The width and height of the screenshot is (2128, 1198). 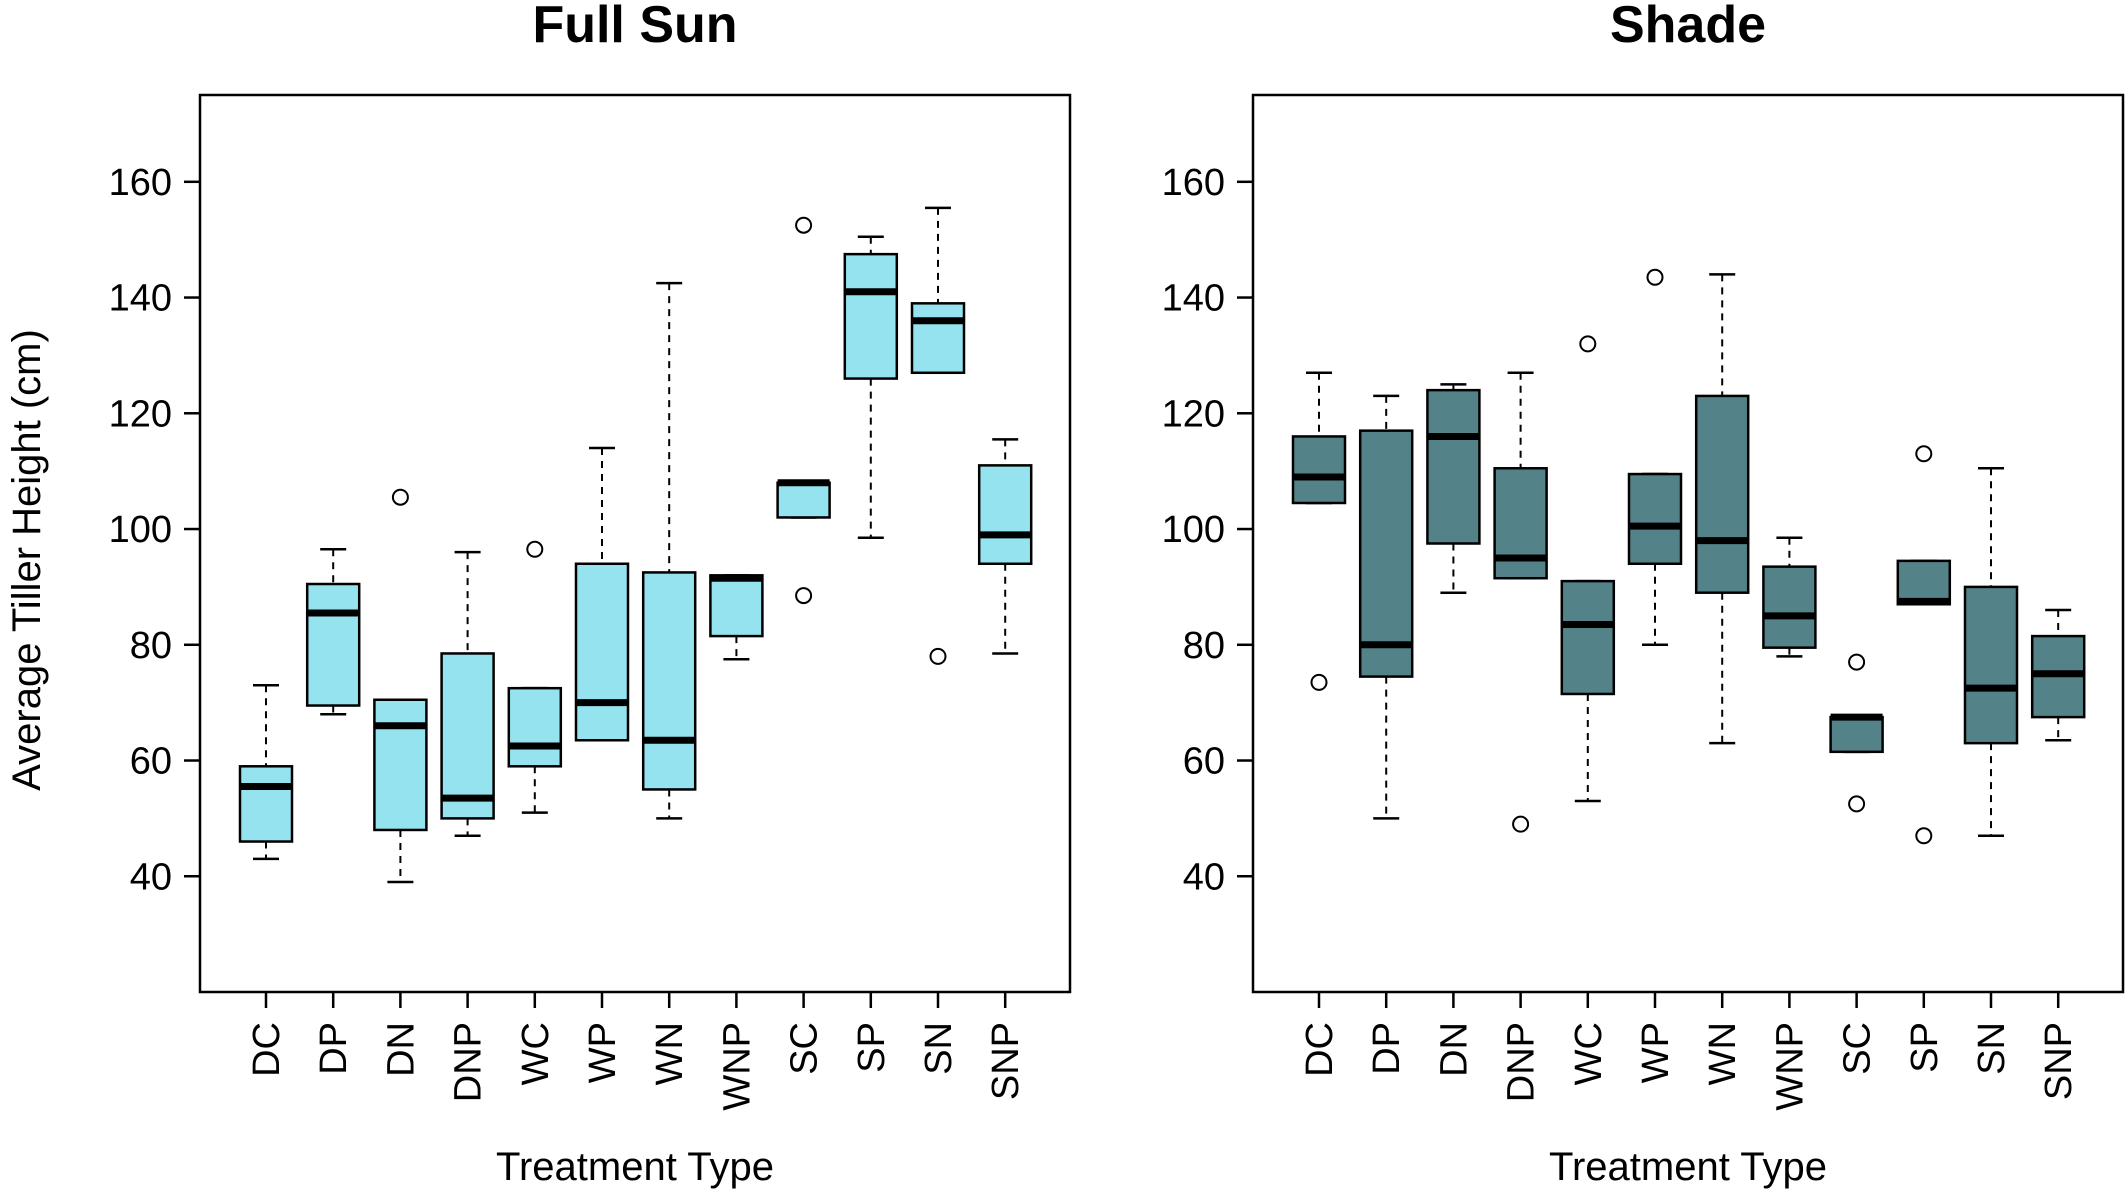 I want to click on box-wc, so click(x=535, y=677).